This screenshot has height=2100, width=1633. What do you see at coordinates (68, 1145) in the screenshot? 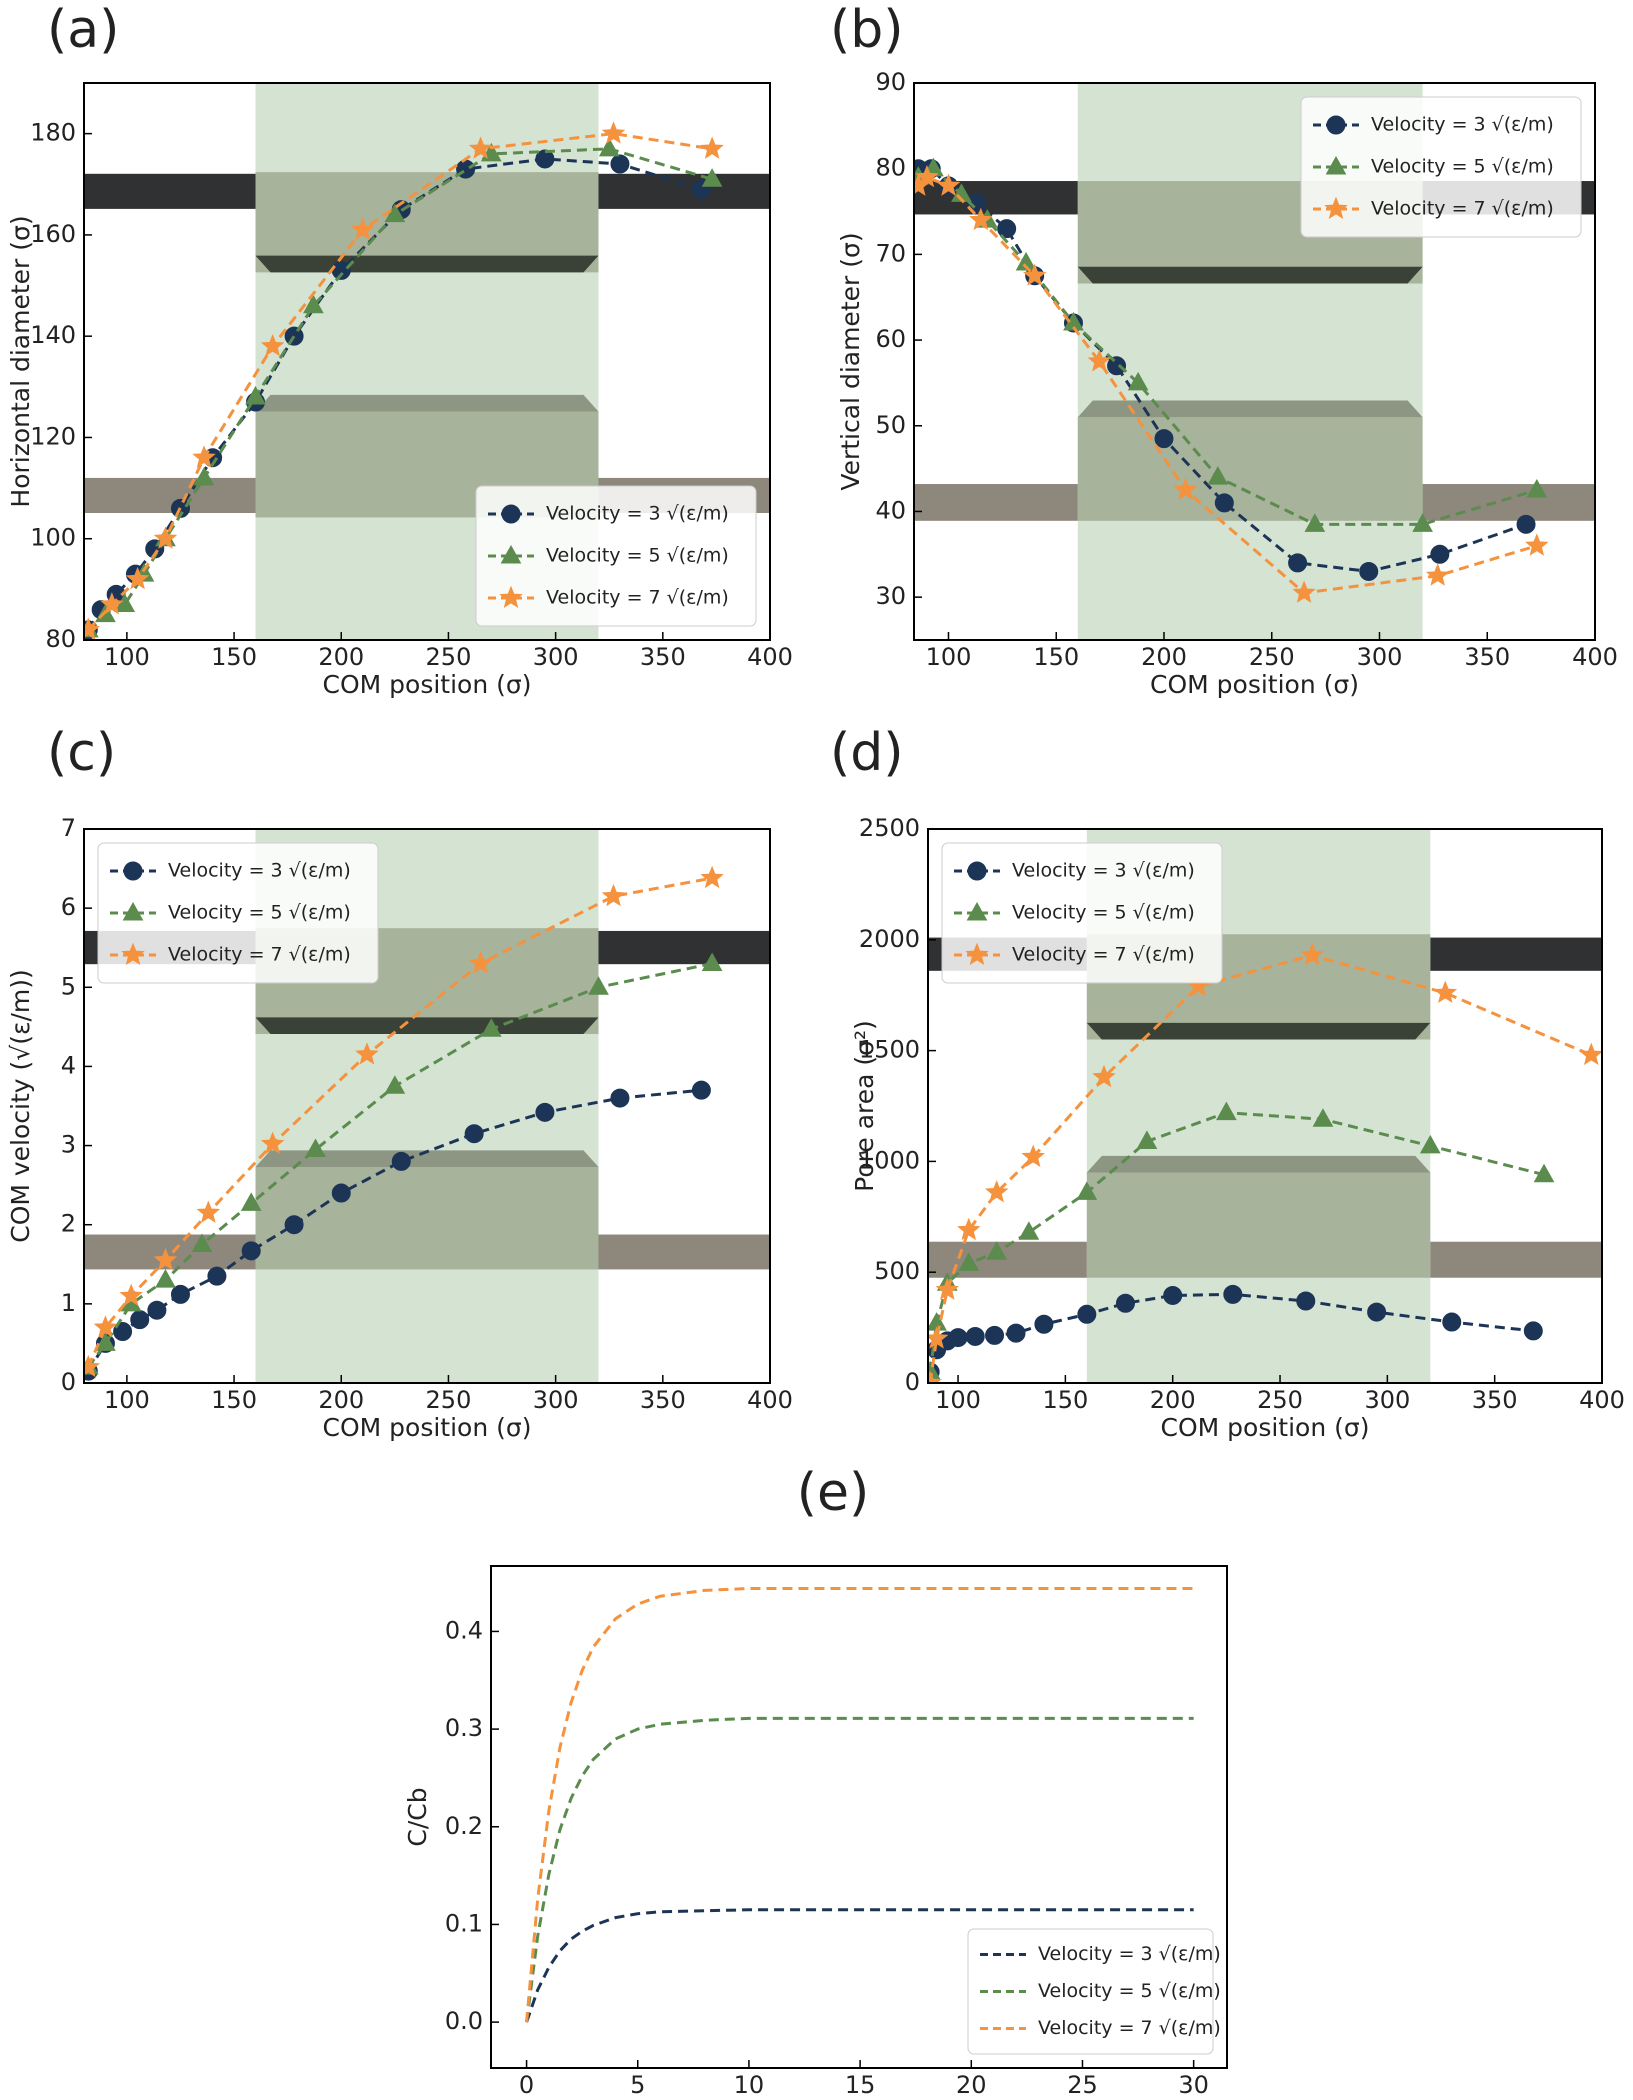
I see `y-tick-label: 3` at bounding box center [68, 1145].